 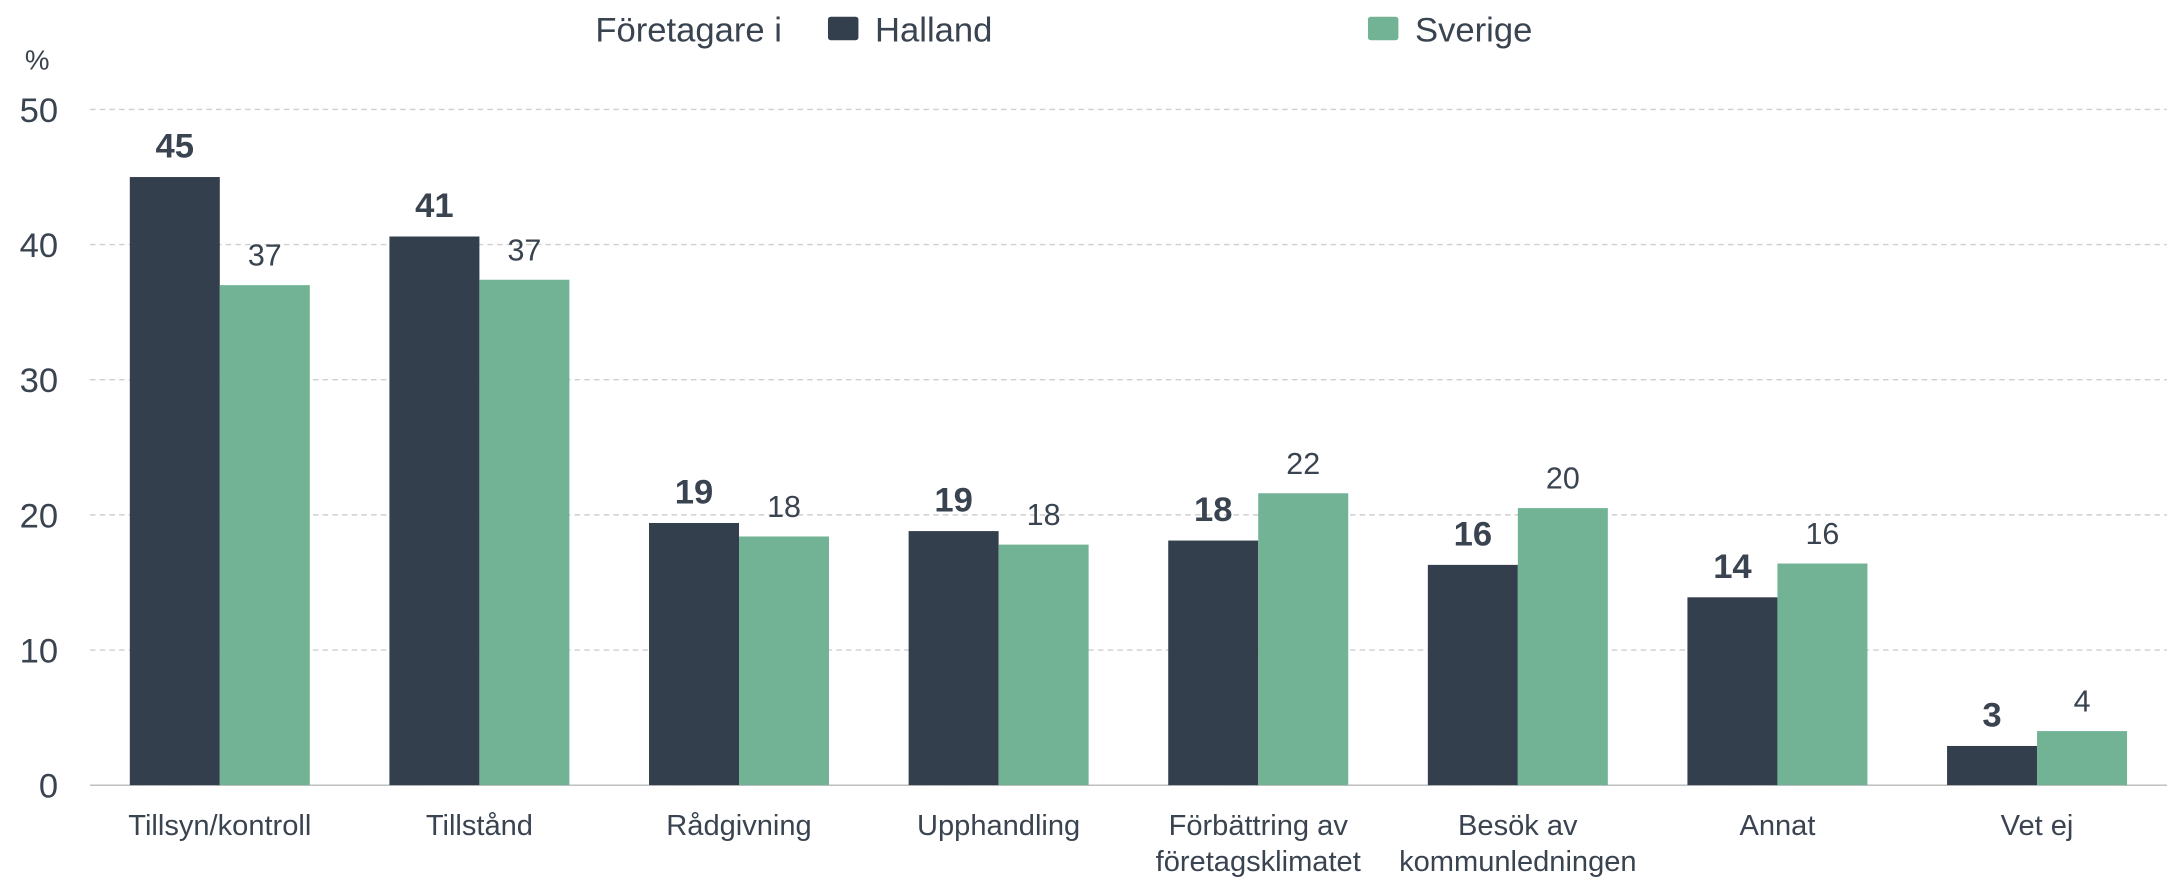 What do you see at coordinates (434, 206) in the screenshot?
I see `data-label: 41` at bounding box center [434, 206].